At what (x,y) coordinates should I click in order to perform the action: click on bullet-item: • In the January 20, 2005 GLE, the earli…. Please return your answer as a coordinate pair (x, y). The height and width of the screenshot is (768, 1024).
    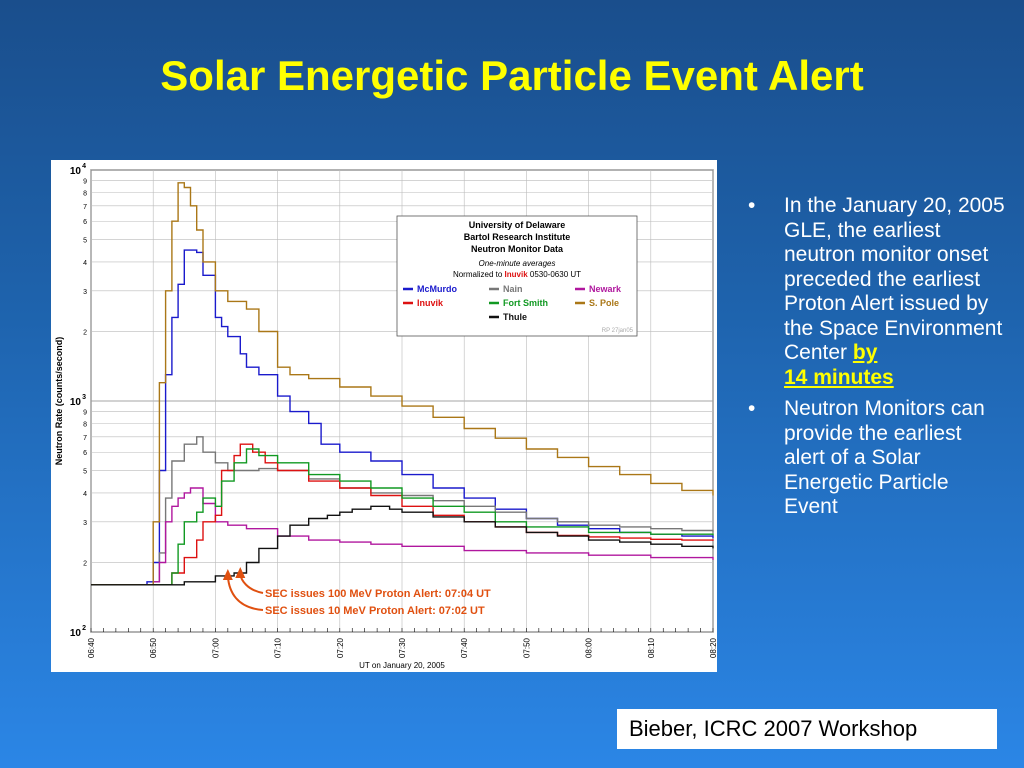
    Looking at the image, I should click on (878, 292).